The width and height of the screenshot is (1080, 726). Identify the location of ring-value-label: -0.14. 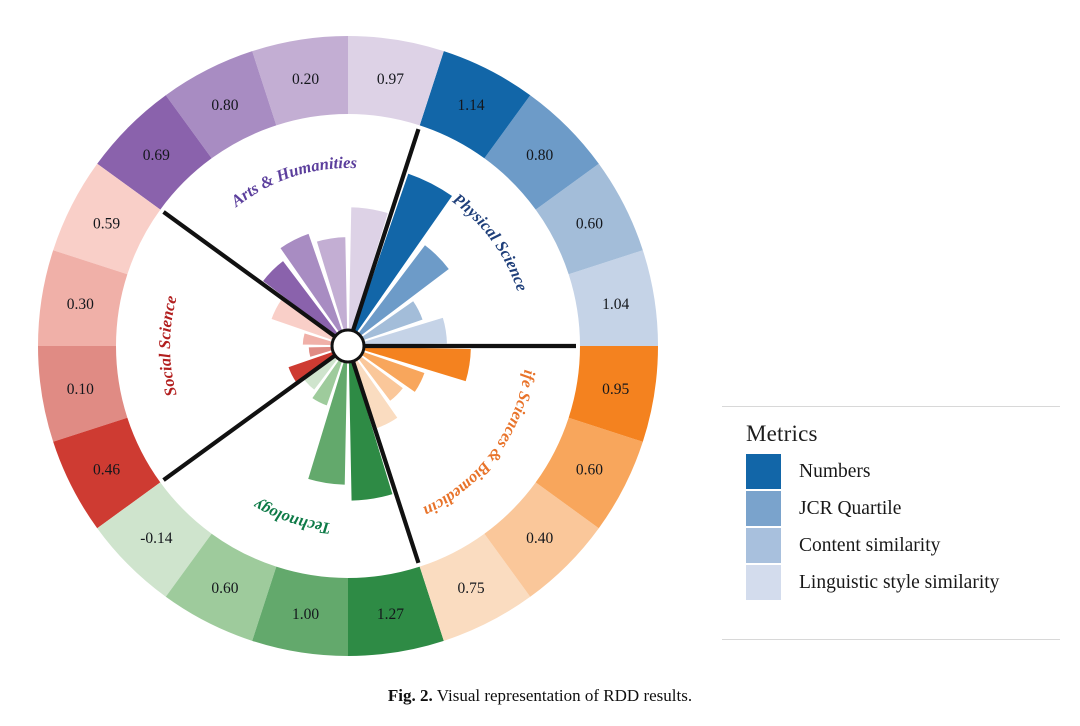
(156, 538).